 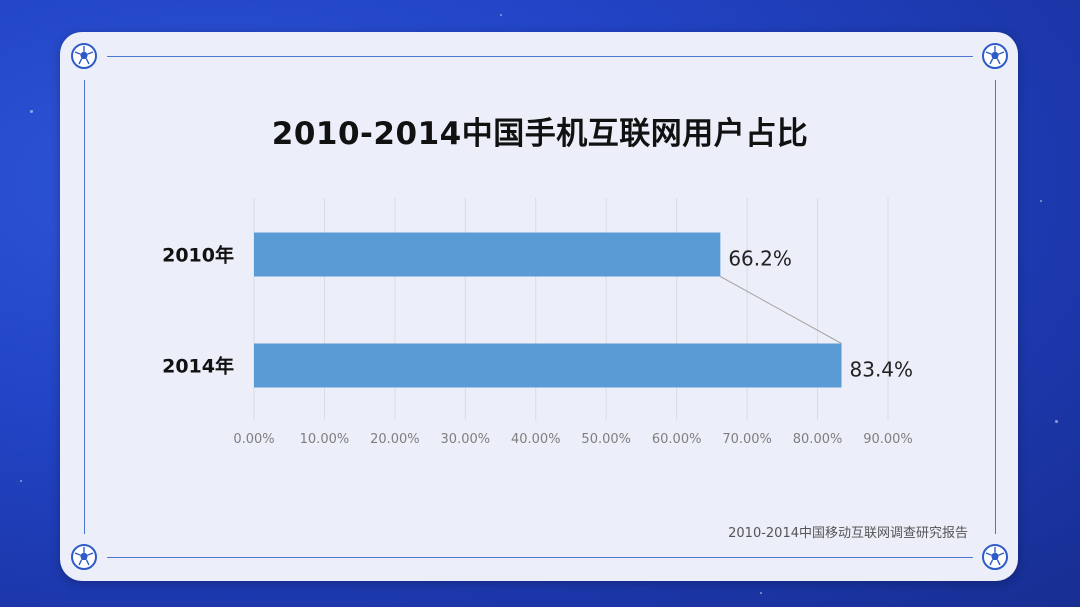 What do you see at coordinates (747, 439) in the screenshot?
I see `x-tick-label: 70.00%` at bounding box center [747, 439].